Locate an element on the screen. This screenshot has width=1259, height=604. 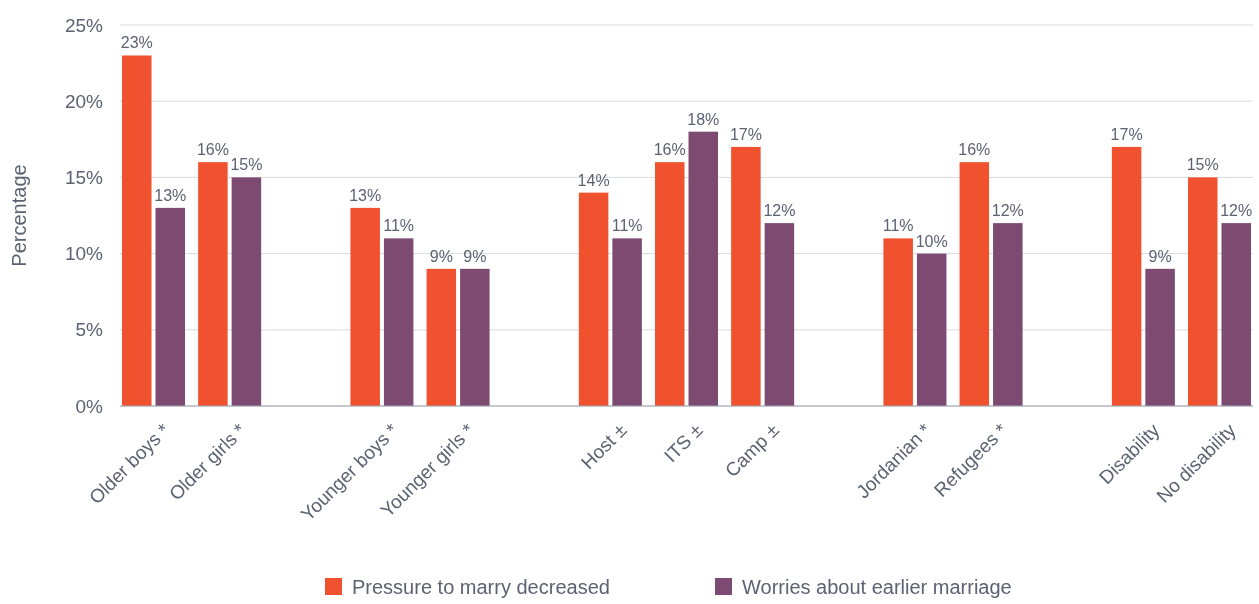
data-label: 23% is located at coordinates (136, 43).